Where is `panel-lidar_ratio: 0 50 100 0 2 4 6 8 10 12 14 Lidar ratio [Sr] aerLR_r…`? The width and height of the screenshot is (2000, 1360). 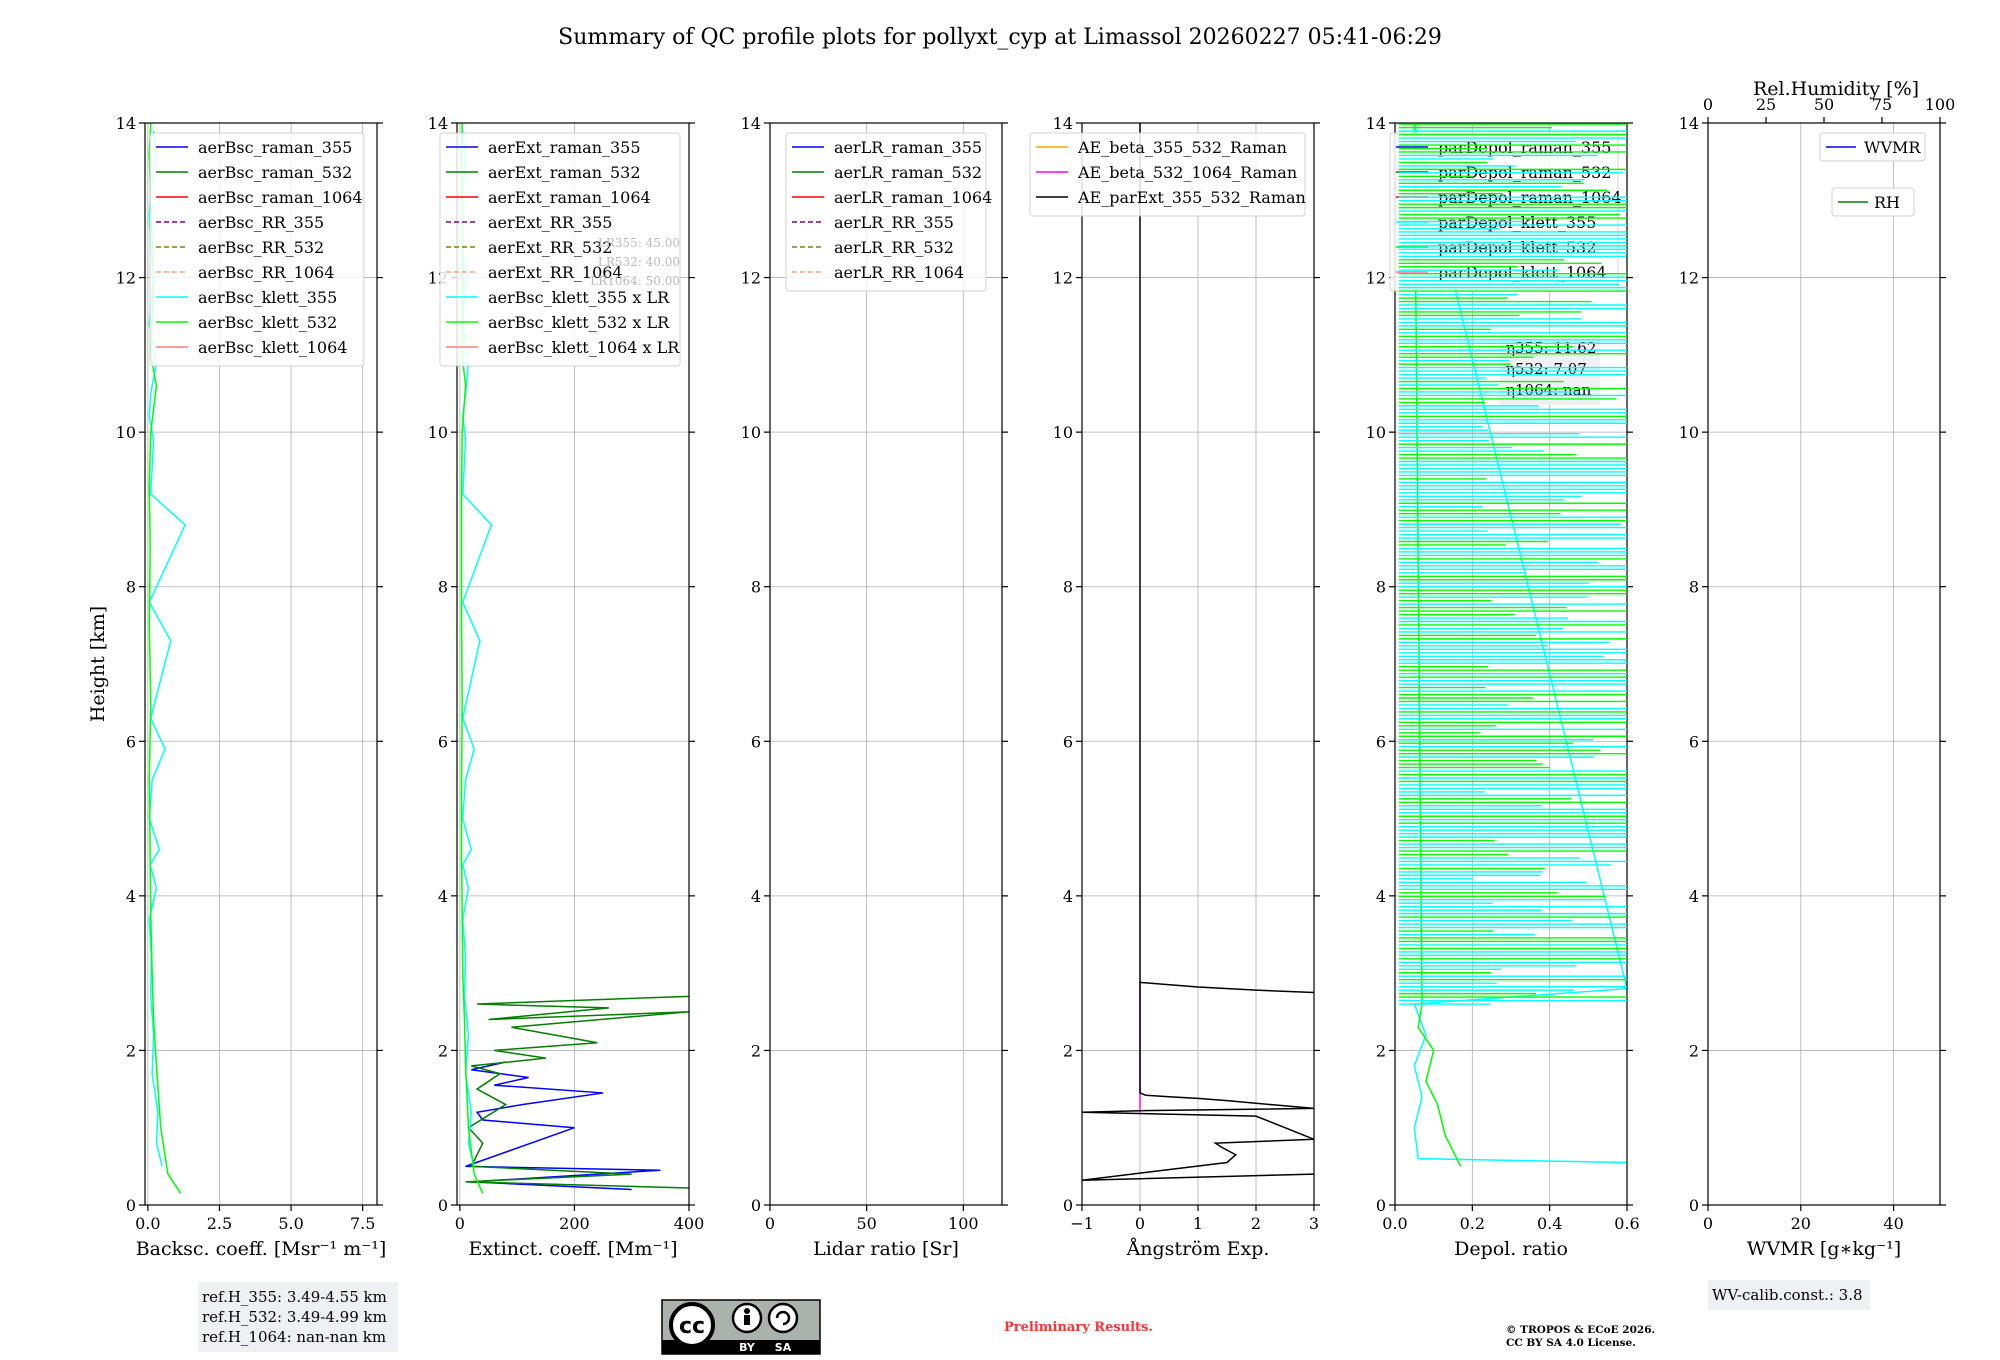
panel-lidar_ratio: 0 50 100 0 2 4 6 8 10 12 14 Lidar ratio [Sr] aerLR_r… is located at coordinates (874, 687).